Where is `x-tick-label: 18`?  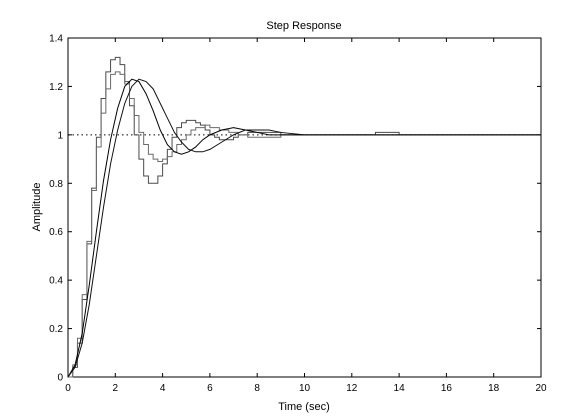
x-tick-label: 18 is located at coordinates (494, 388).